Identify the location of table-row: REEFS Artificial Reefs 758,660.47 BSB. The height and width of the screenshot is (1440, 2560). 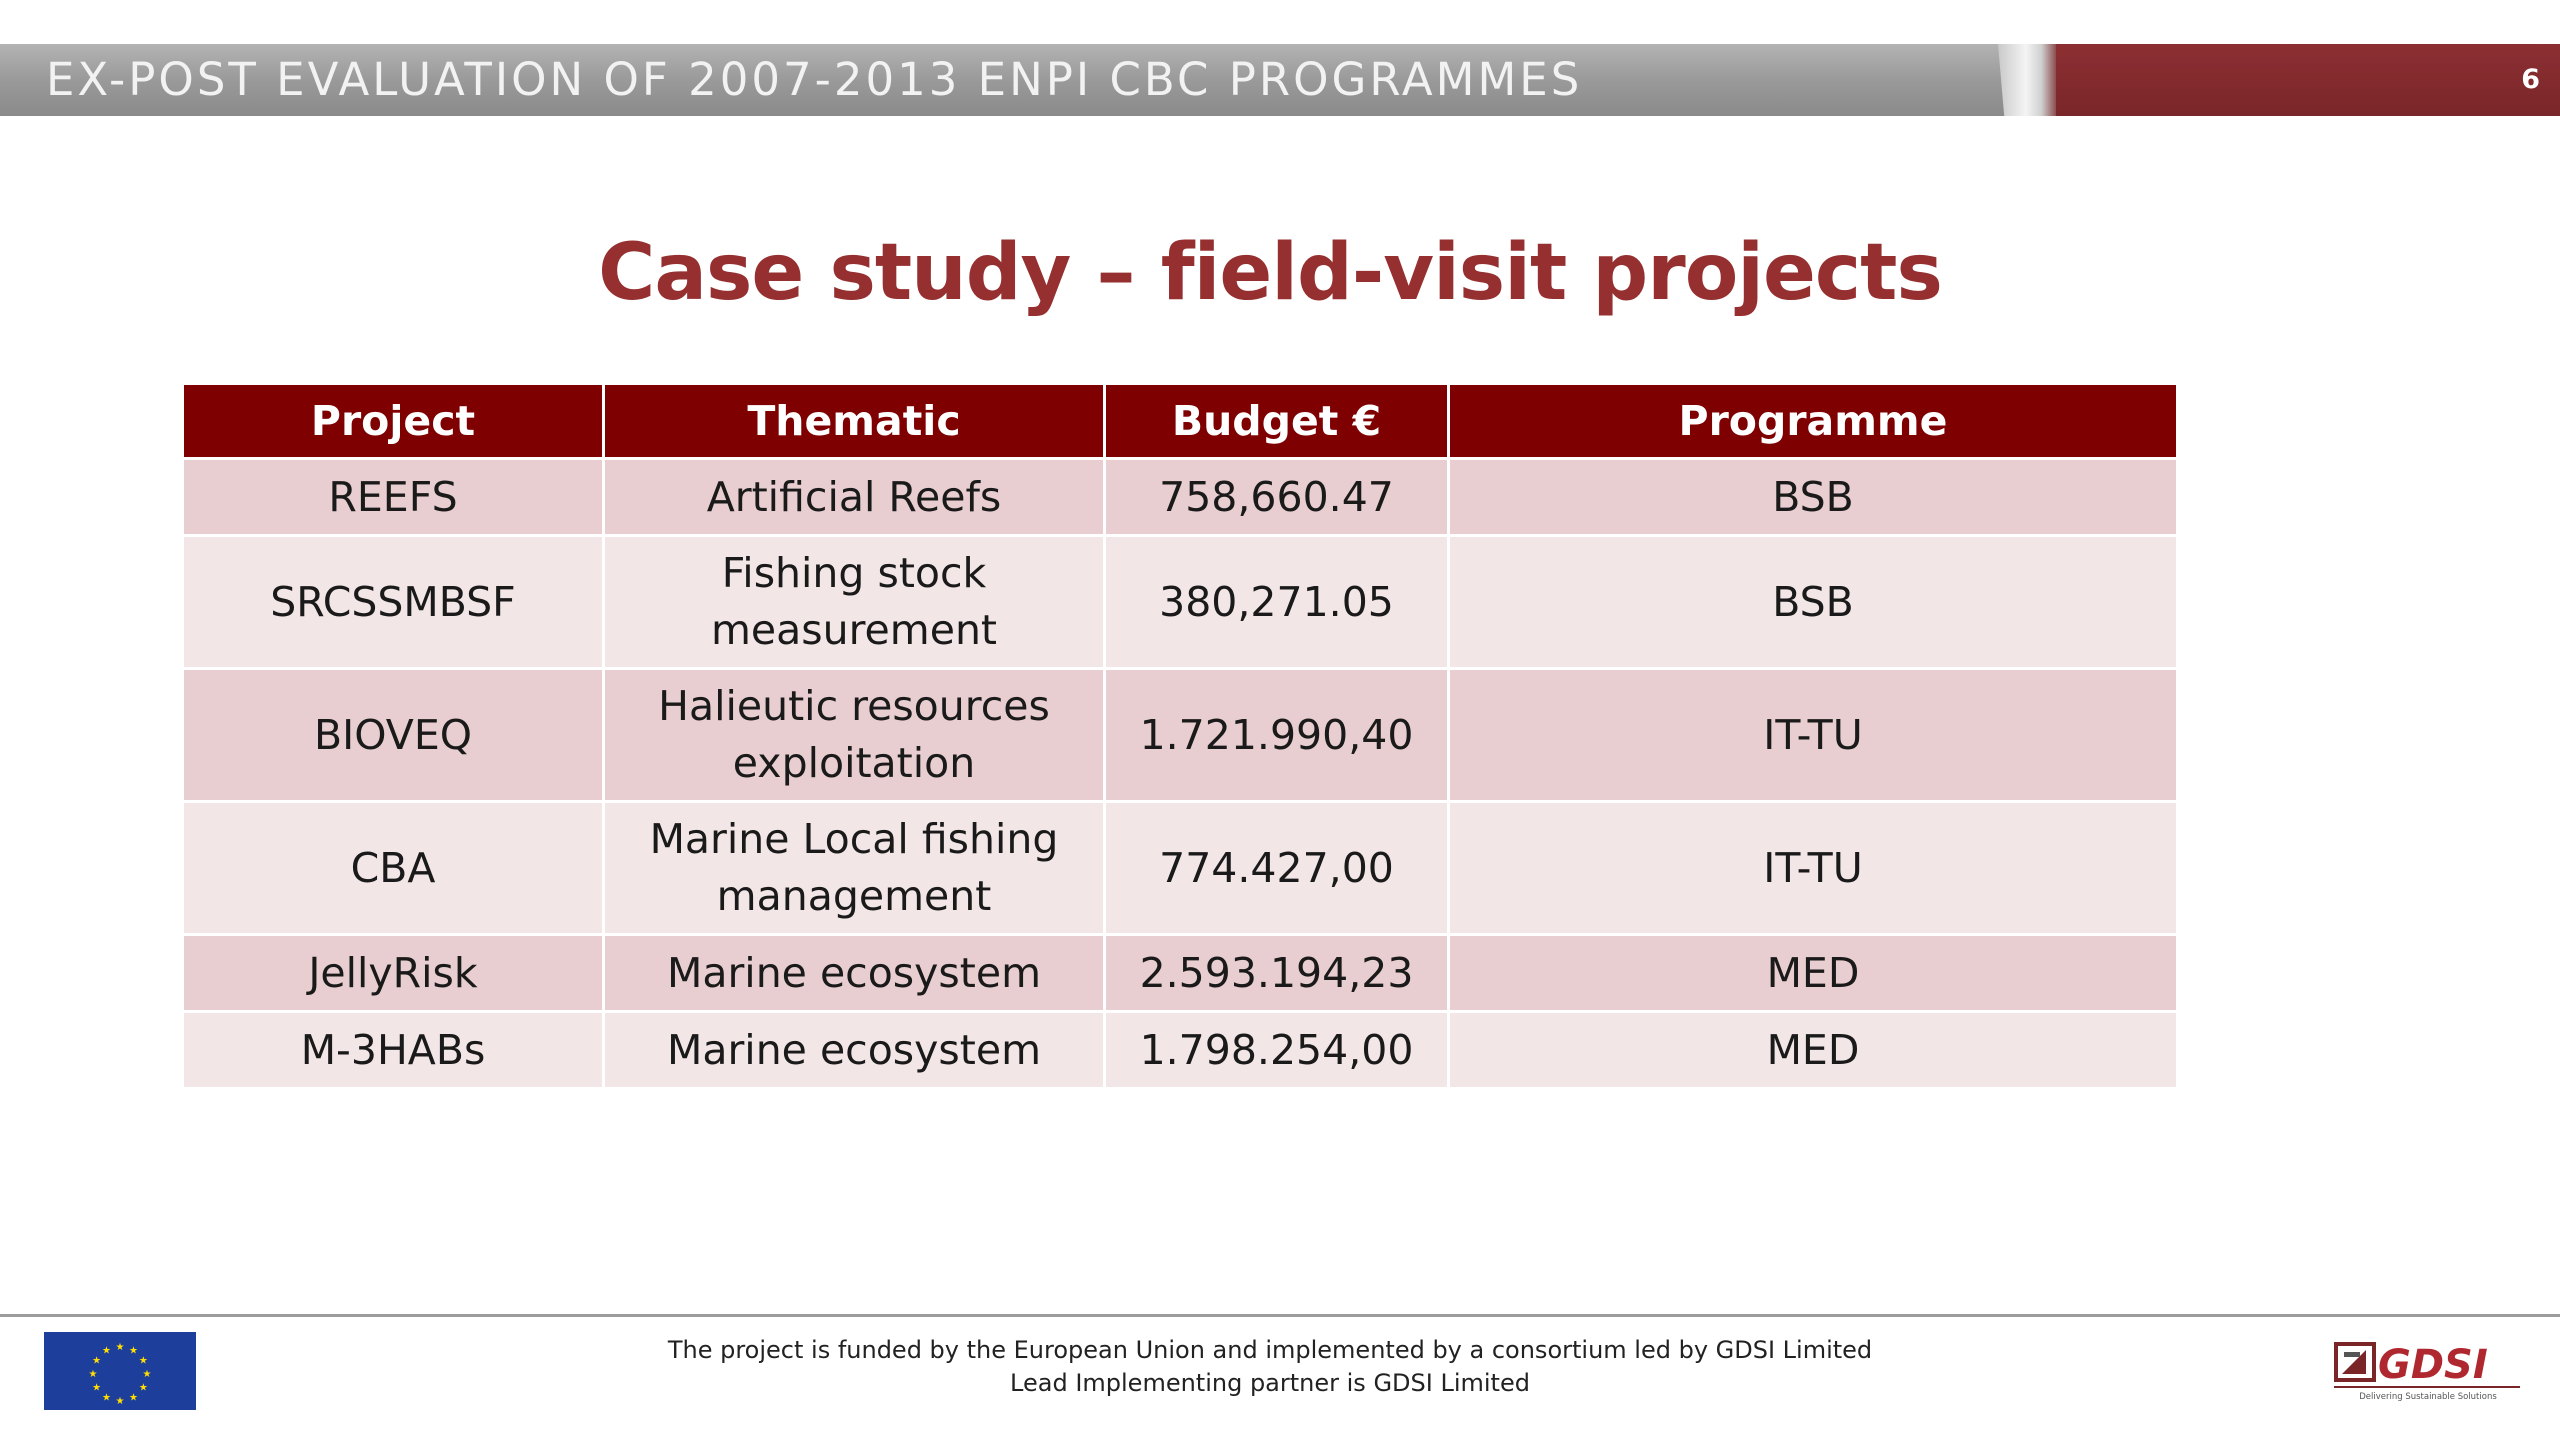
(1180, 497).